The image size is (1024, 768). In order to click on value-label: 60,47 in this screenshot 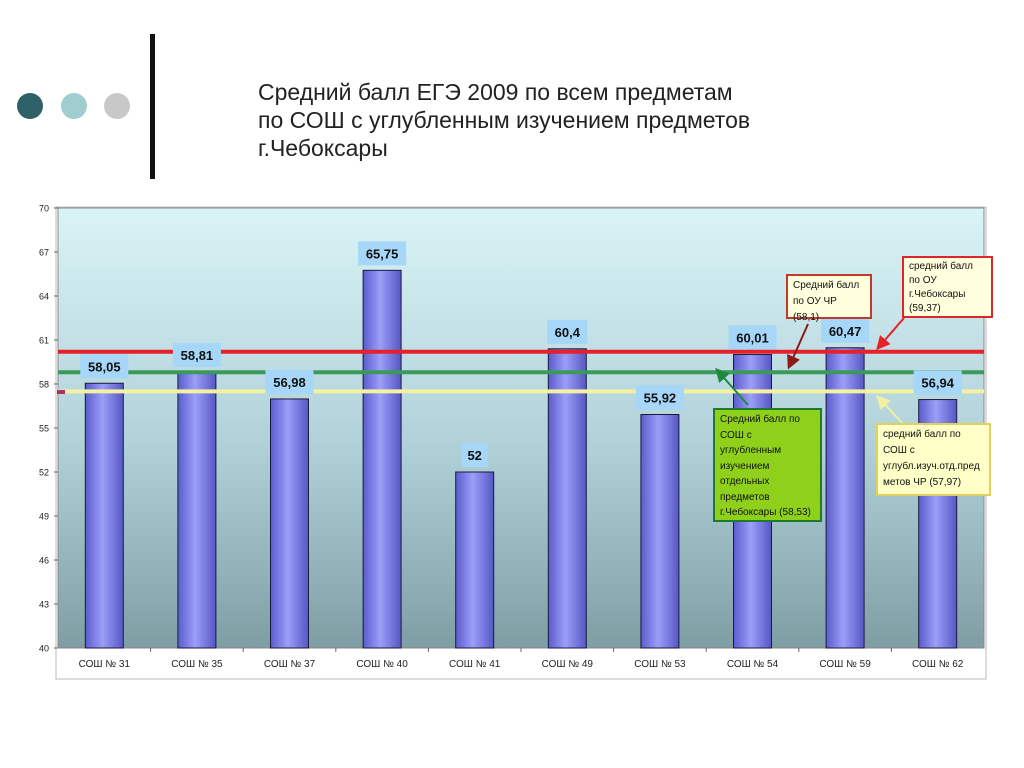, I will do `click(845, 331)`.